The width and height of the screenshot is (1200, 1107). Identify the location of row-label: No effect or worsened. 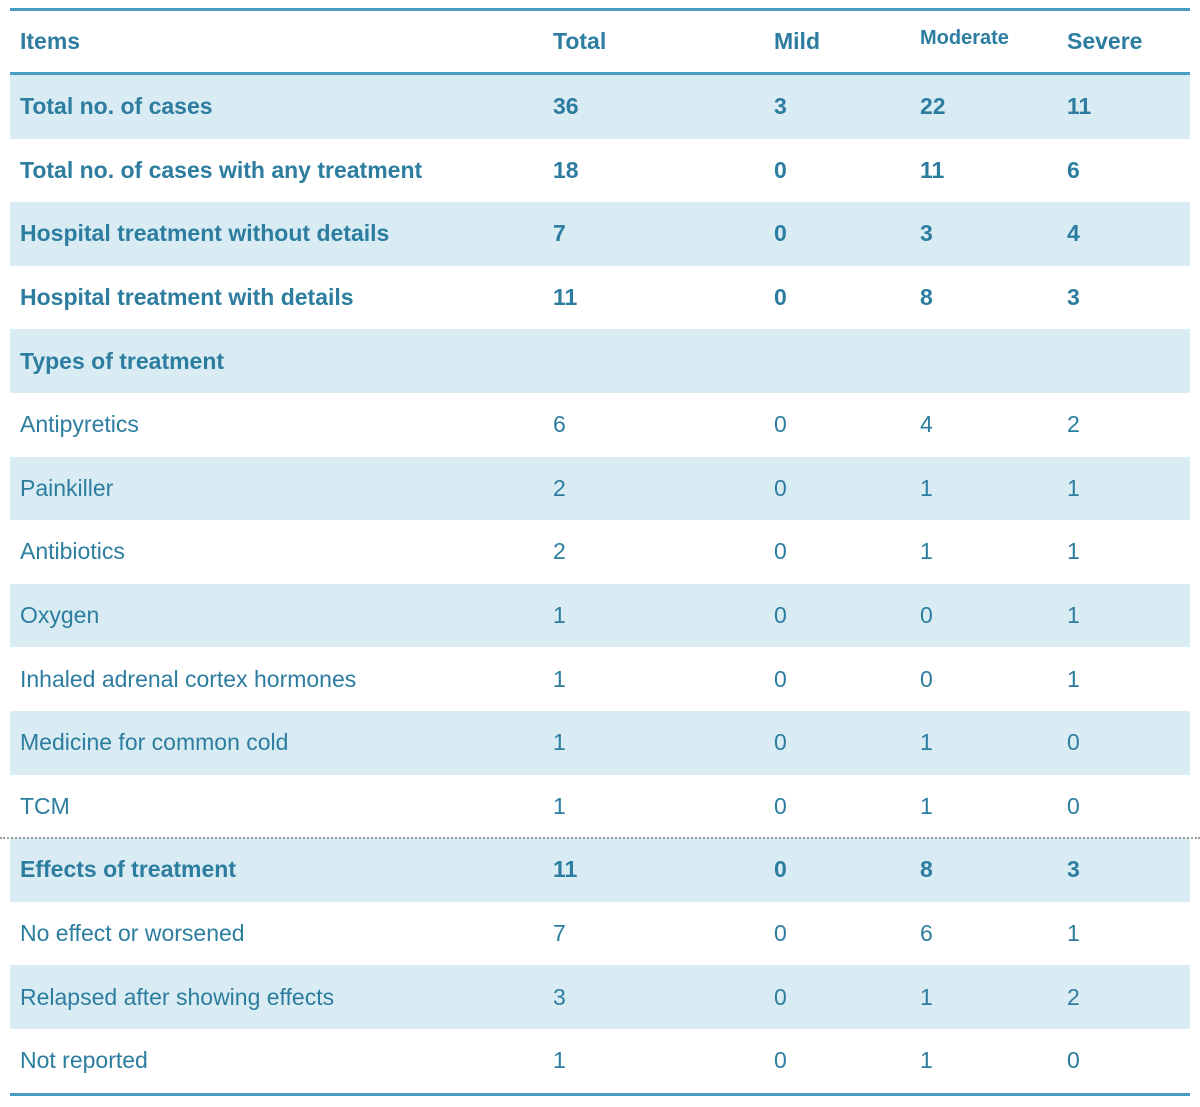
(132, 933).